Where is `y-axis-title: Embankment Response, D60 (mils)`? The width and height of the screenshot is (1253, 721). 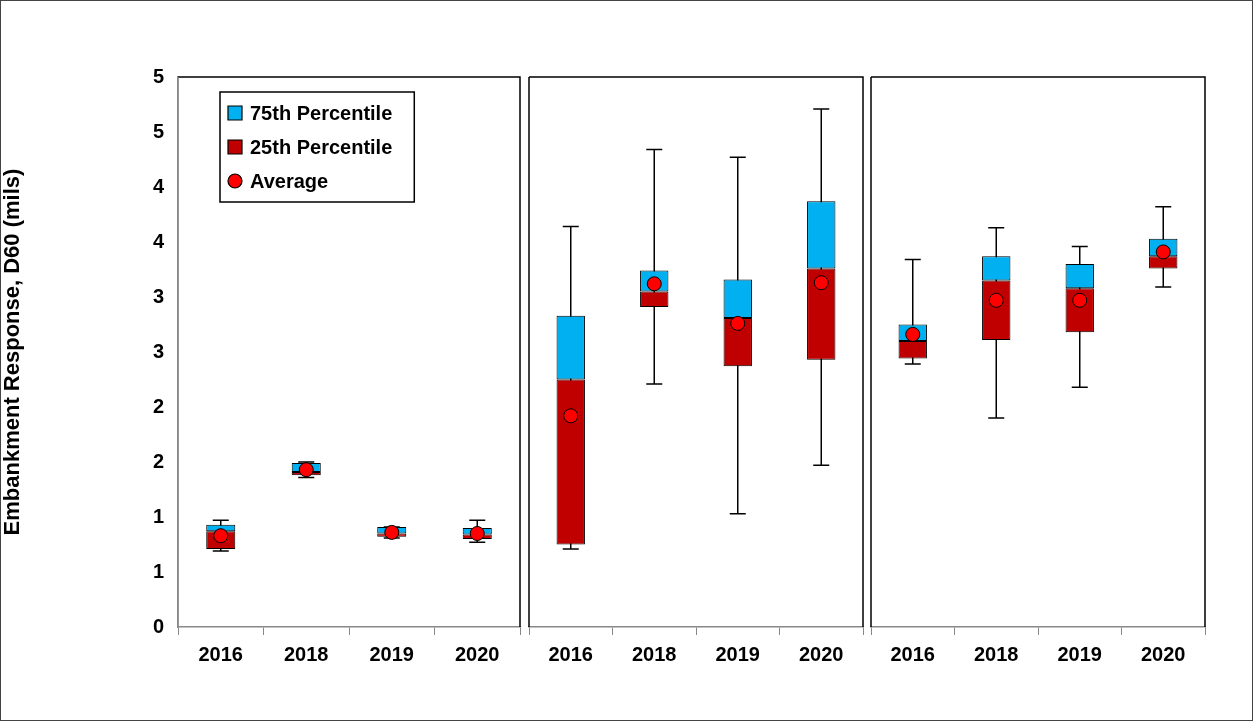
y-axis-title: Embankment Response, D60 (mils) is located at coordinates (12, 352).